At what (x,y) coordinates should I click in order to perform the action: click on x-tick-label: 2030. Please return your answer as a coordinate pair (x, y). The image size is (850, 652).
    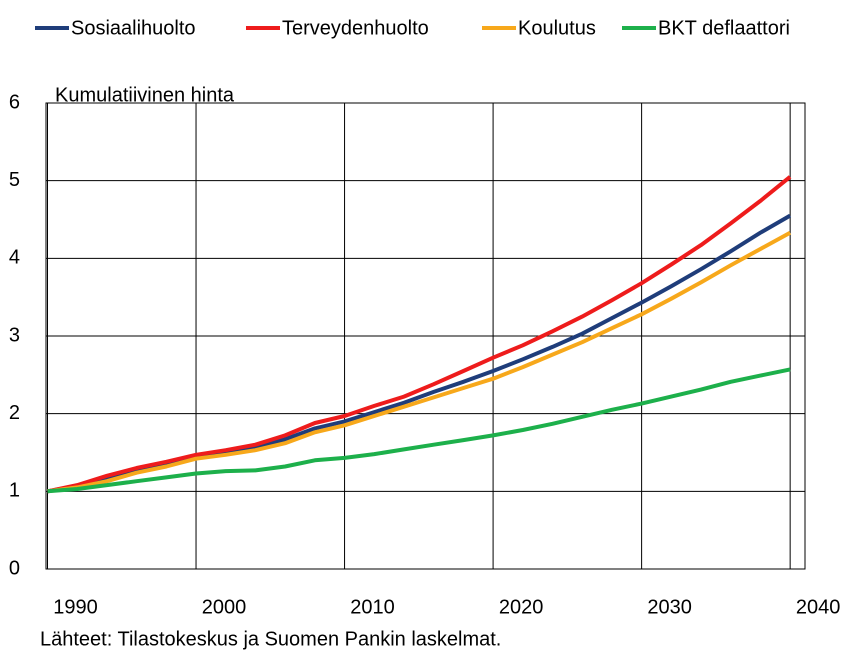
    Looking at the image, I should click on (669, 607).